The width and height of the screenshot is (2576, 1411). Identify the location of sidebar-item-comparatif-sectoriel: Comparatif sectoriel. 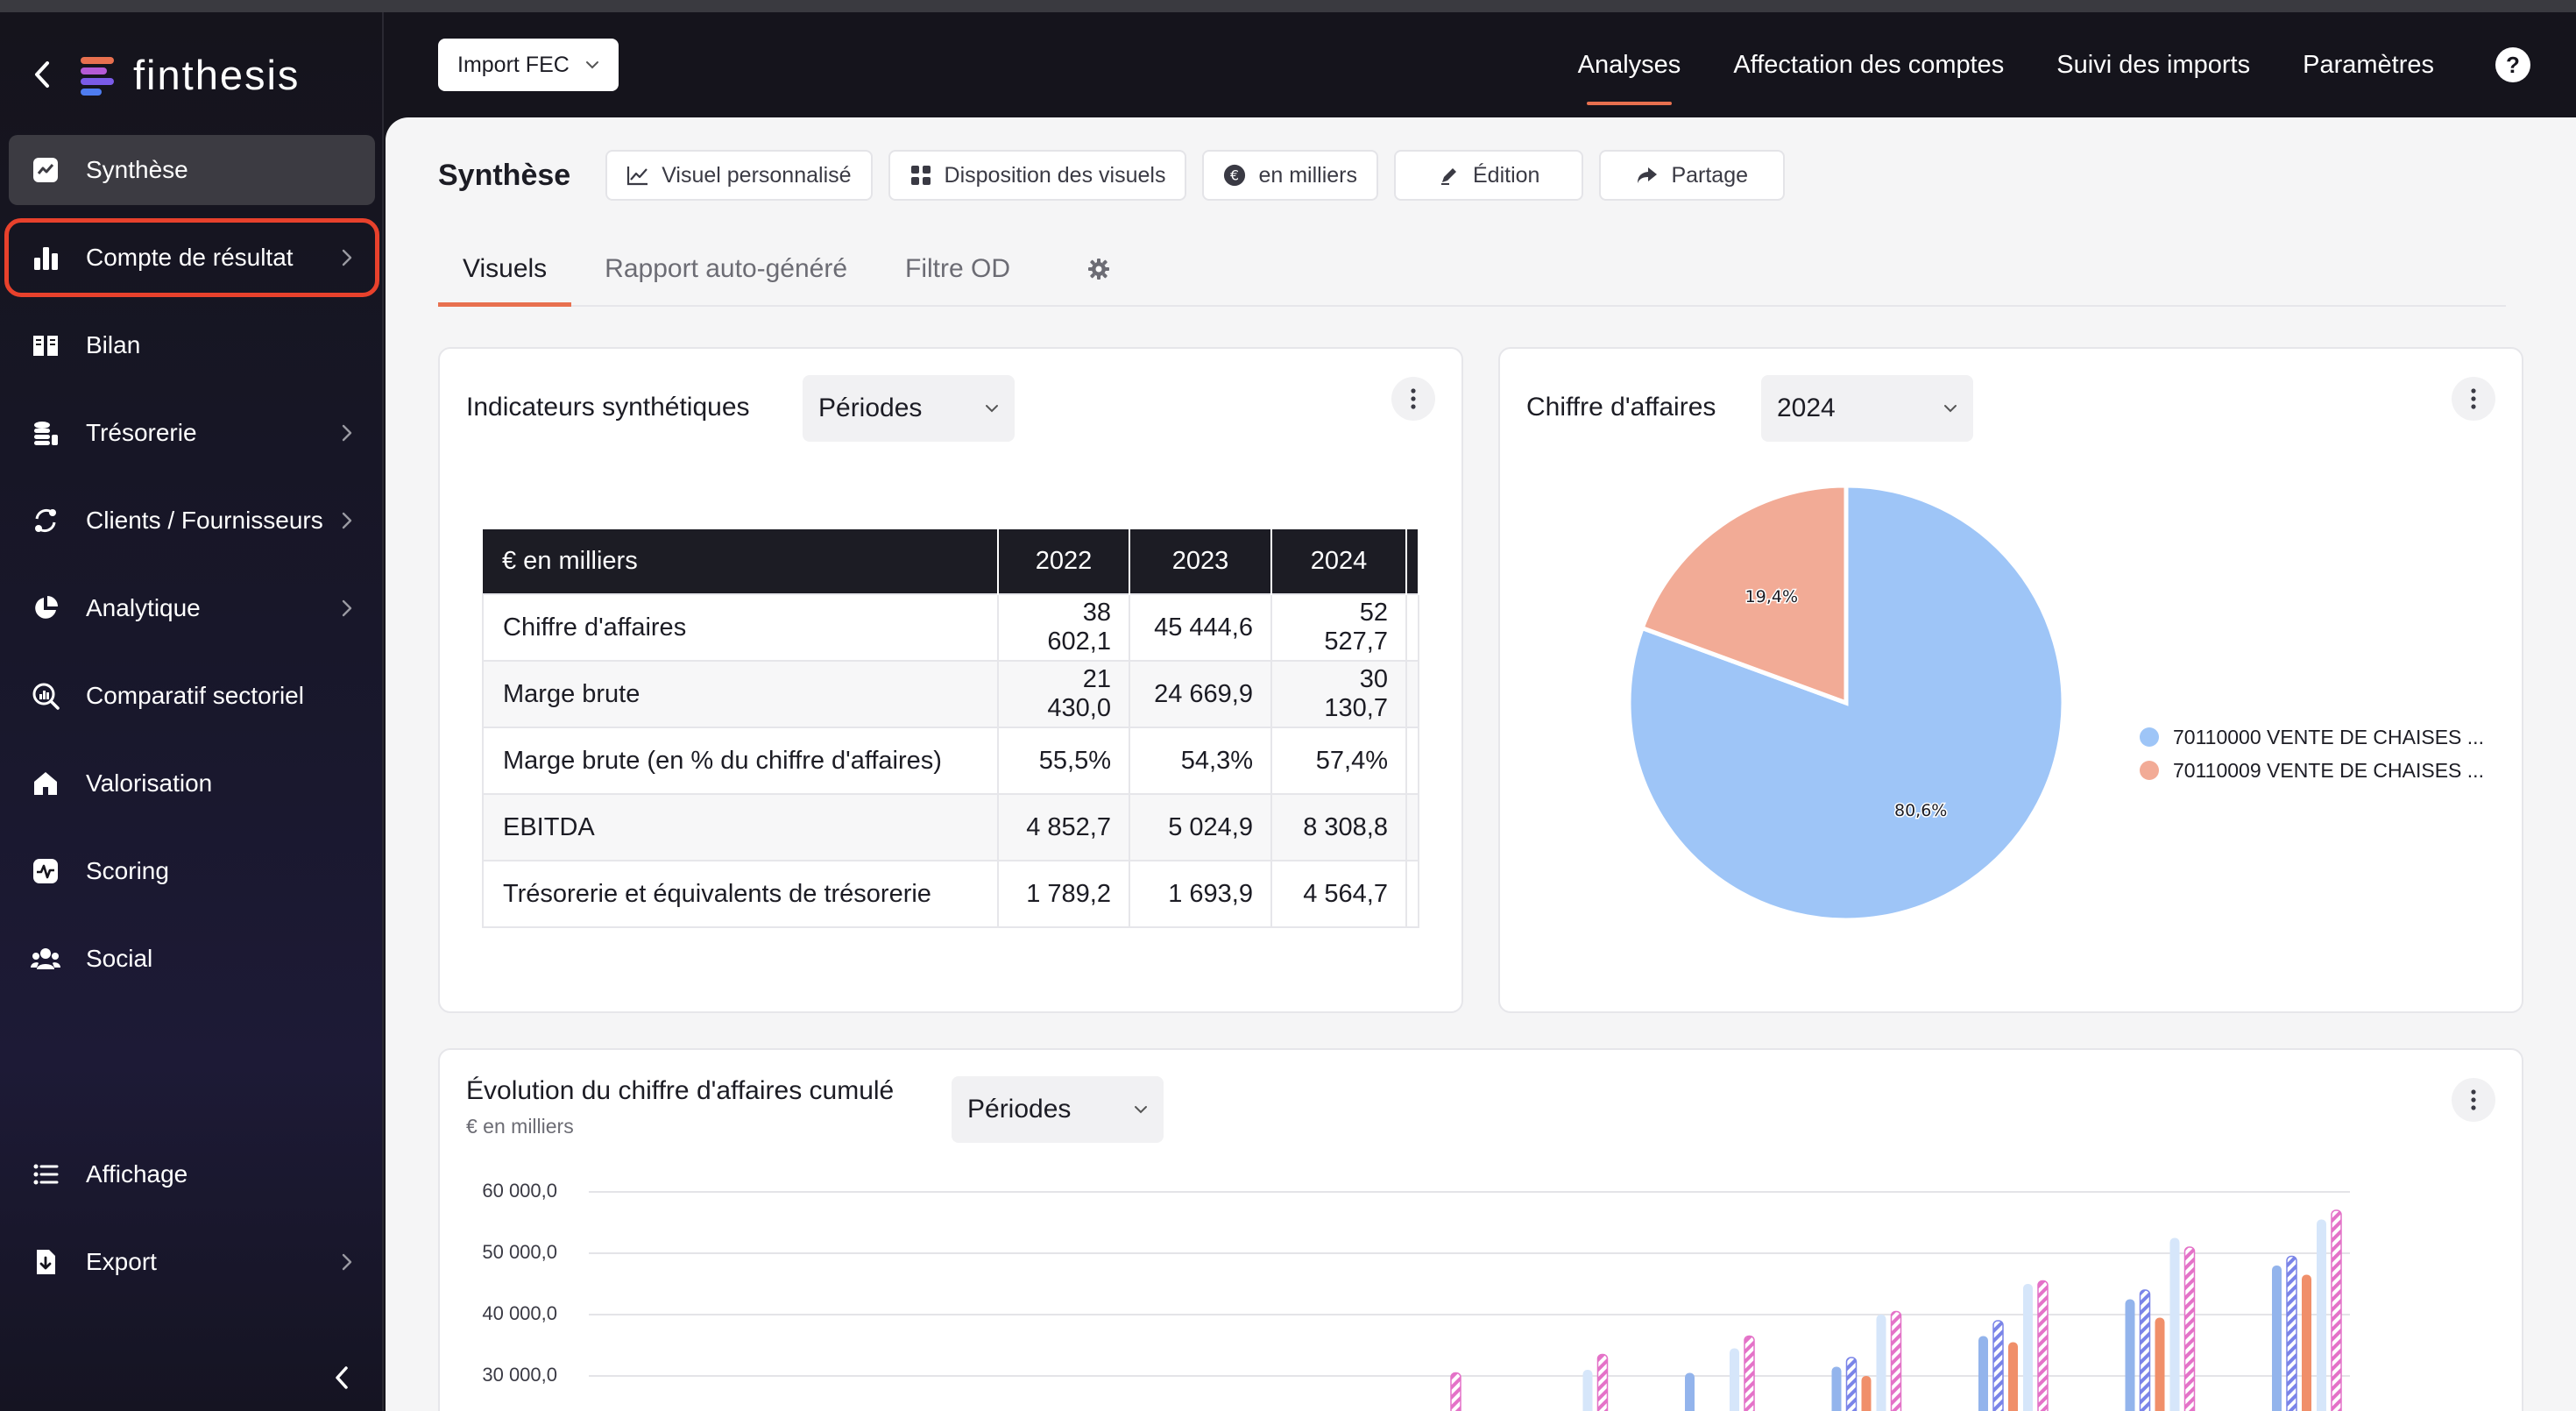
(192, 696).